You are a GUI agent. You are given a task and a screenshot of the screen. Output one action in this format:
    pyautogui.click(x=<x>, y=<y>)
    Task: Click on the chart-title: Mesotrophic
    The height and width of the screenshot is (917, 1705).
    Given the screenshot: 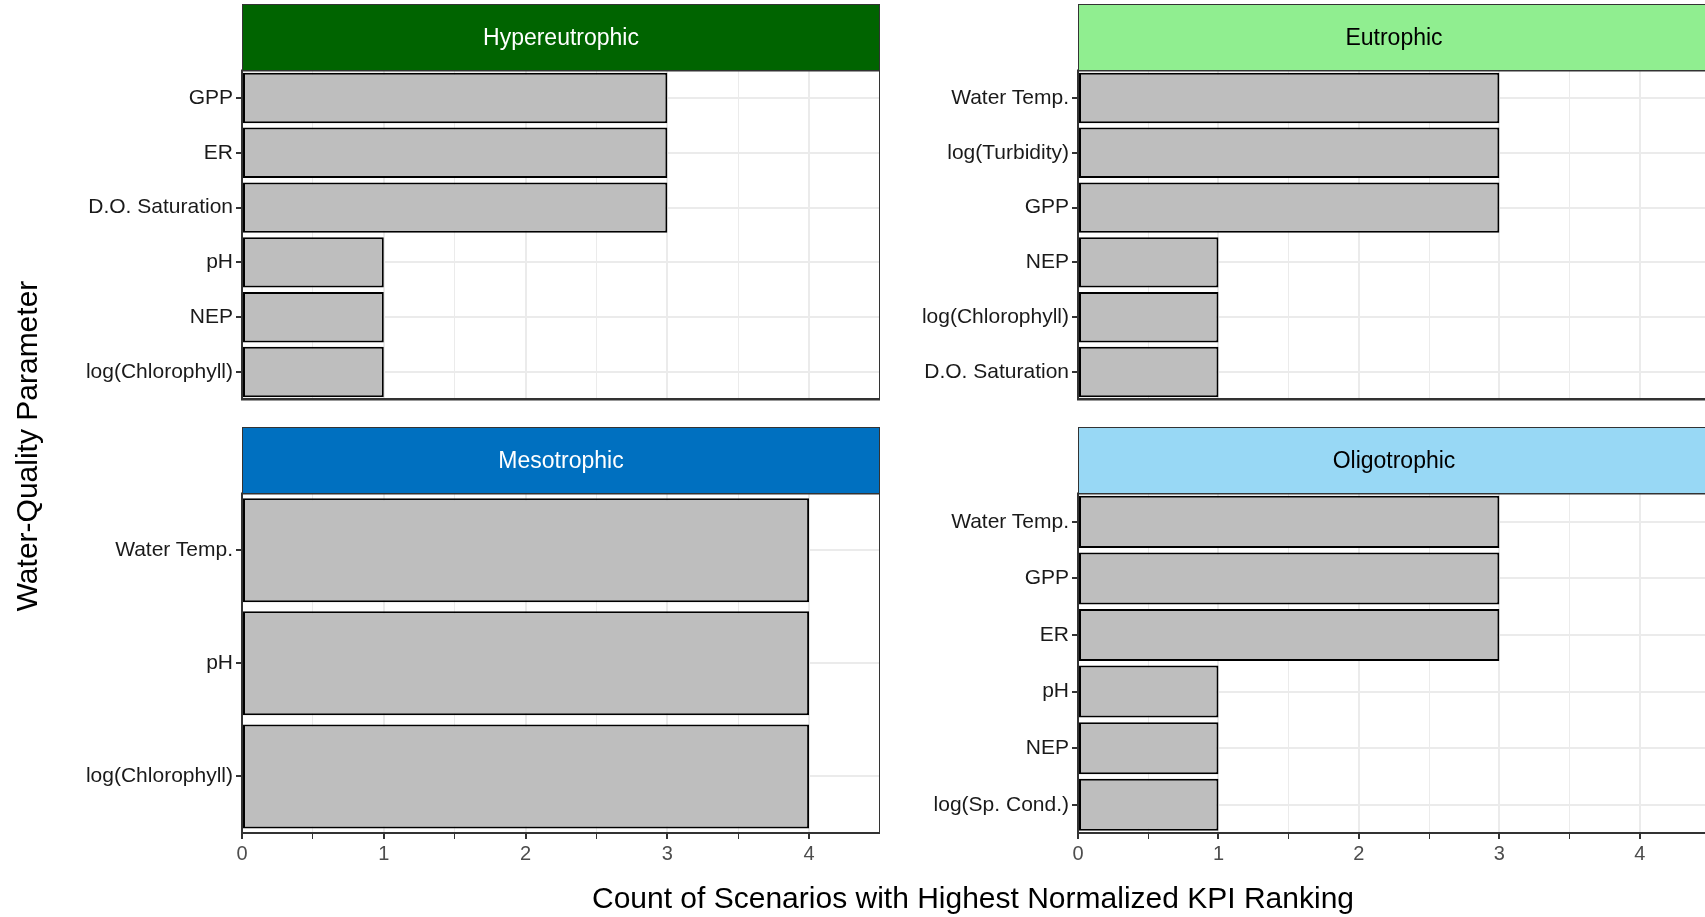 What is the action you would take?
    pyautogui.click(x=561, y=460)
    